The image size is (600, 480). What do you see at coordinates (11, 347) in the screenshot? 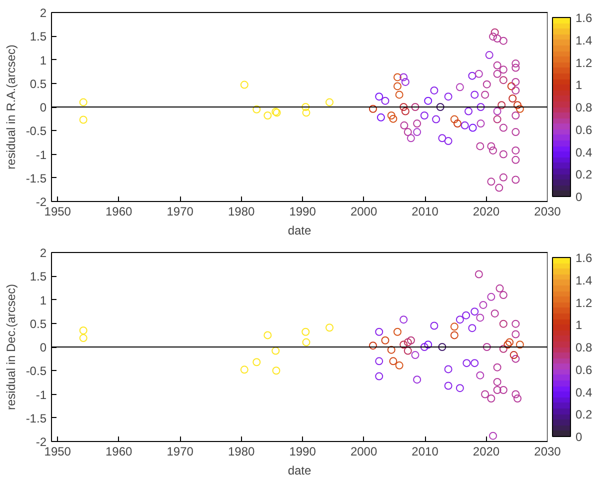
I see `y-axis-title: residual in Dec.(arcsec)` at bounding box center [11, 347].